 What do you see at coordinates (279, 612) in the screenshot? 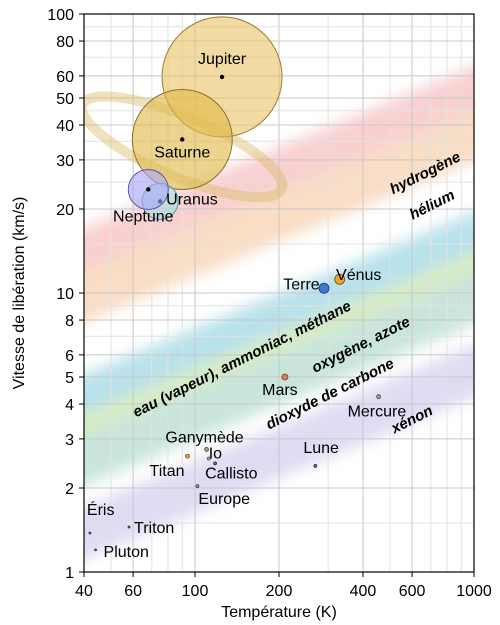
I see `x-axis-title: Température (K)` at bounding box center [279, 612].